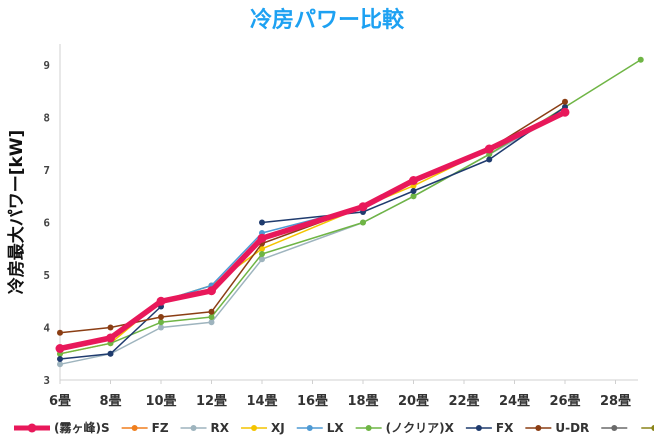 Image resolution: width=654 pixels, height=444 pixels. I want to click on chart-title: 冷房パワー比較, so click(327, 20).